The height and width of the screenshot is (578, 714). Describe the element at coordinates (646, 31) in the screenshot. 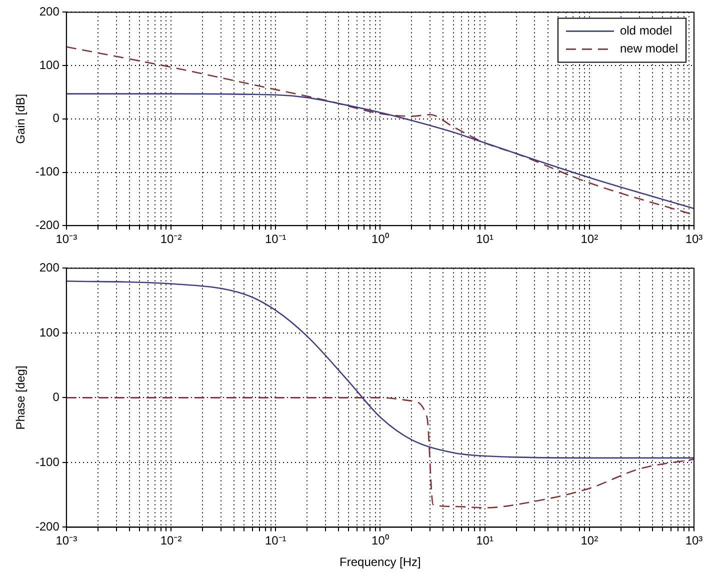

I see `legend-label: old model` at that location.